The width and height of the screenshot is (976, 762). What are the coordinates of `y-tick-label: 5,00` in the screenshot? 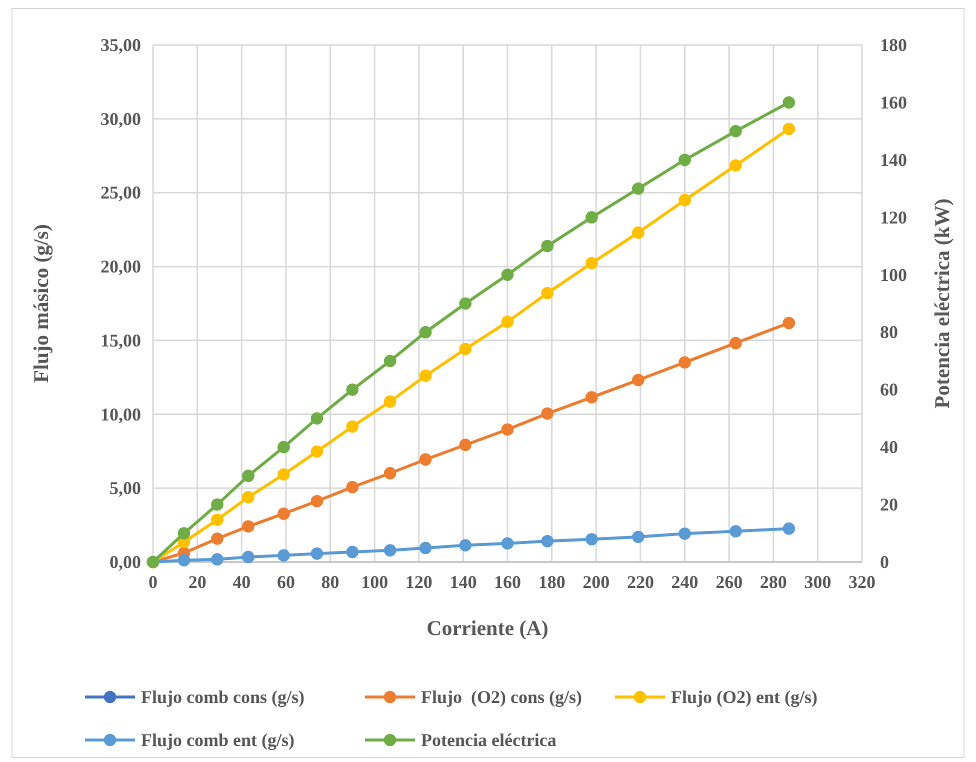 It's located at (125, 488).